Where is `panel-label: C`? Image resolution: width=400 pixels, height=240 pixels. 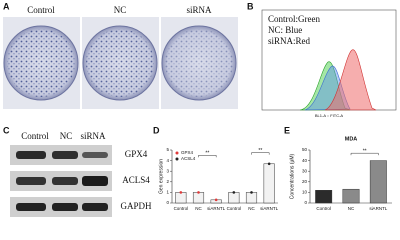 panel-label: C is located at coordinates (6, 130).